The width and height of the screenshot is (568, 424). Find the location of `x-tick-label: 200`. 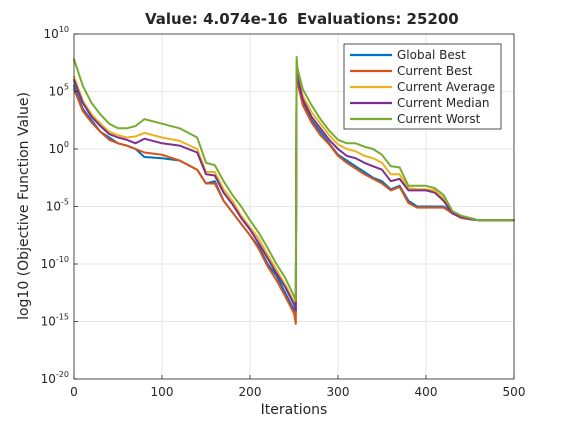

x-tick-label: 200 is located at coordinates (250, 392).